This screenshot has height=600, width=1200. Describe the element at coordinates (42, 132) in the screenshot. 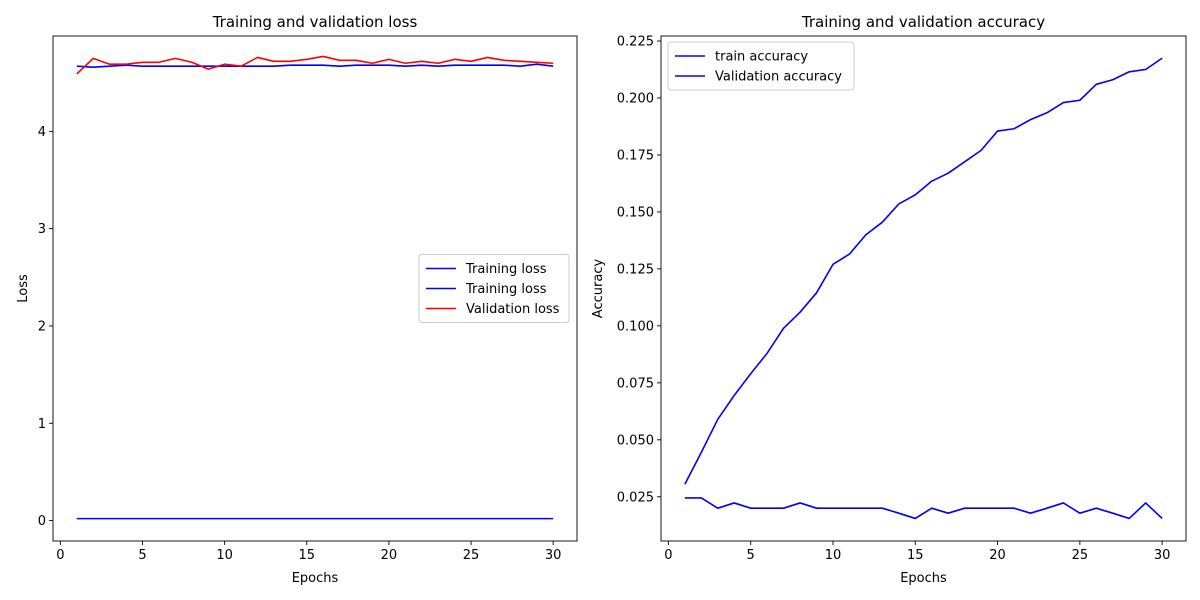

I see `y-tick-label: 4` at that location.